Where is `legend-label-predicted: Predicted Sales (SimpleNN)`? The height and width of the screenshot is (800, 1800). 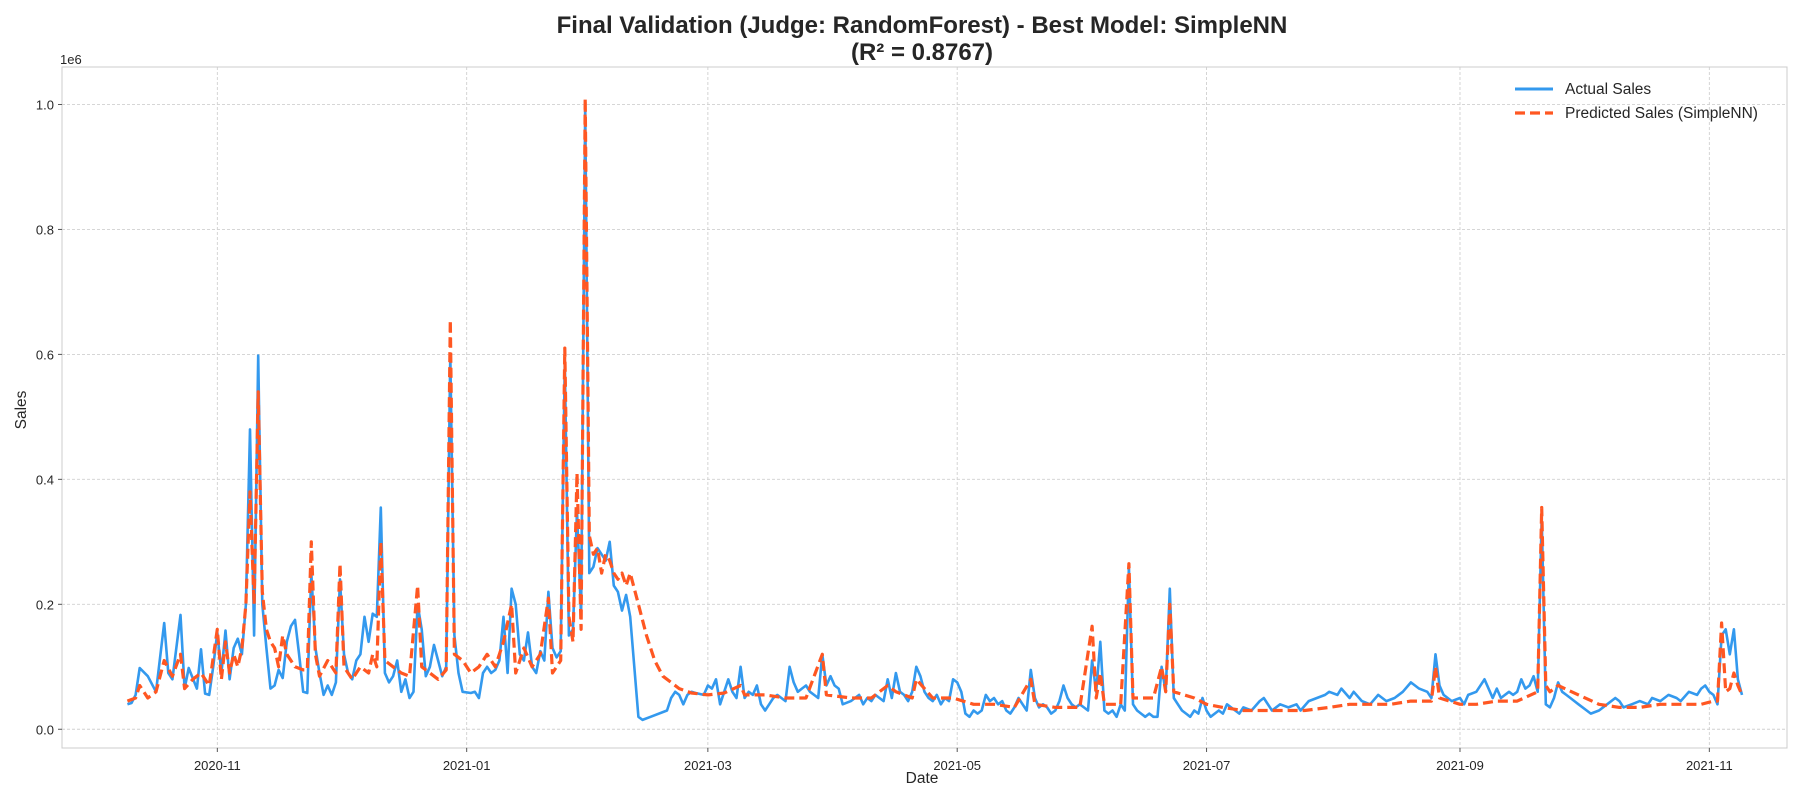 legend-label-predicted: Predicted Sales (SimpleNN) is located at coordinates (1661, 113).